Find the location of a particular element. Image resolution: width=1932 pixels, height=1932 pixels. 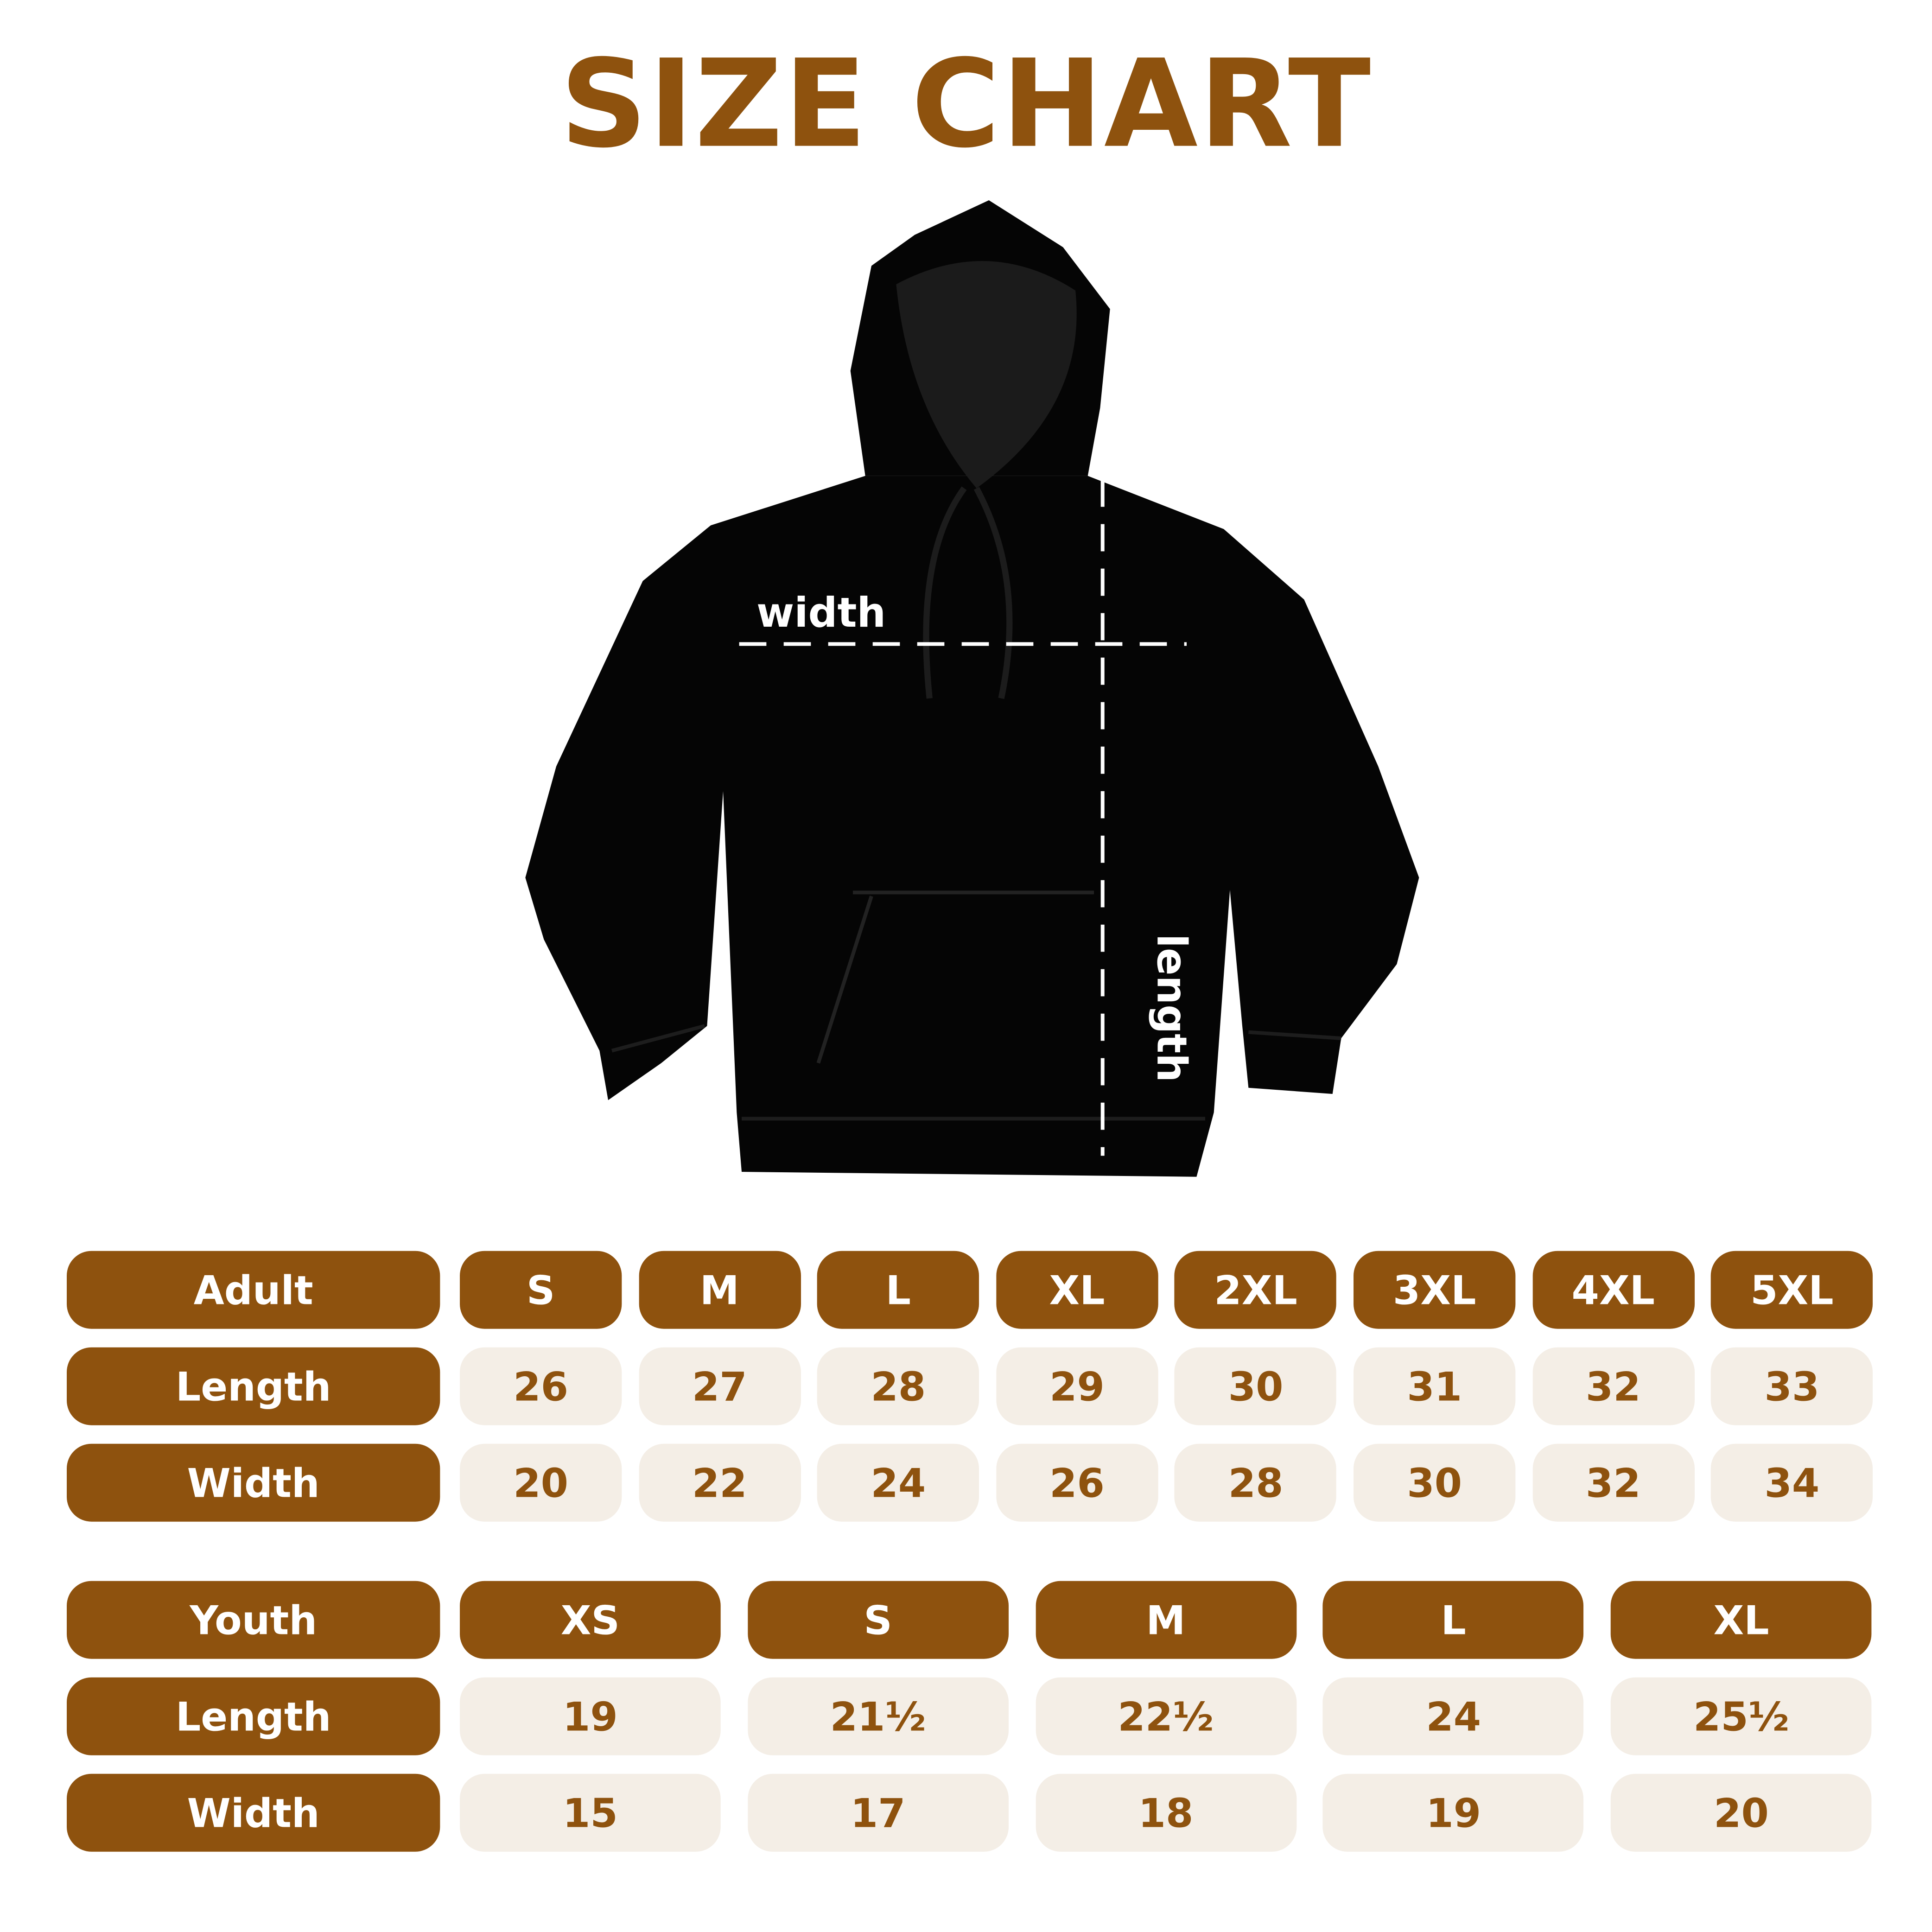

adult-value-cell: 20 is located at coordinates (541, 1482).